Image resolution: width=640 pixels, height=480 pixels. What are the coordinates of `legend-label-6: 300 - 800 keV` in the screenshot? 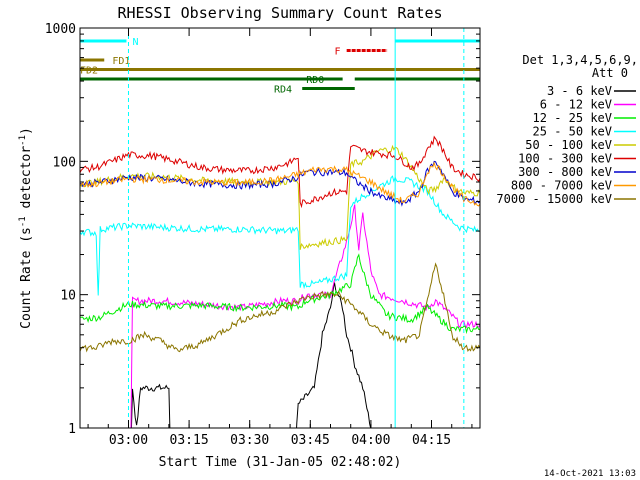 It's located at (565, 172).